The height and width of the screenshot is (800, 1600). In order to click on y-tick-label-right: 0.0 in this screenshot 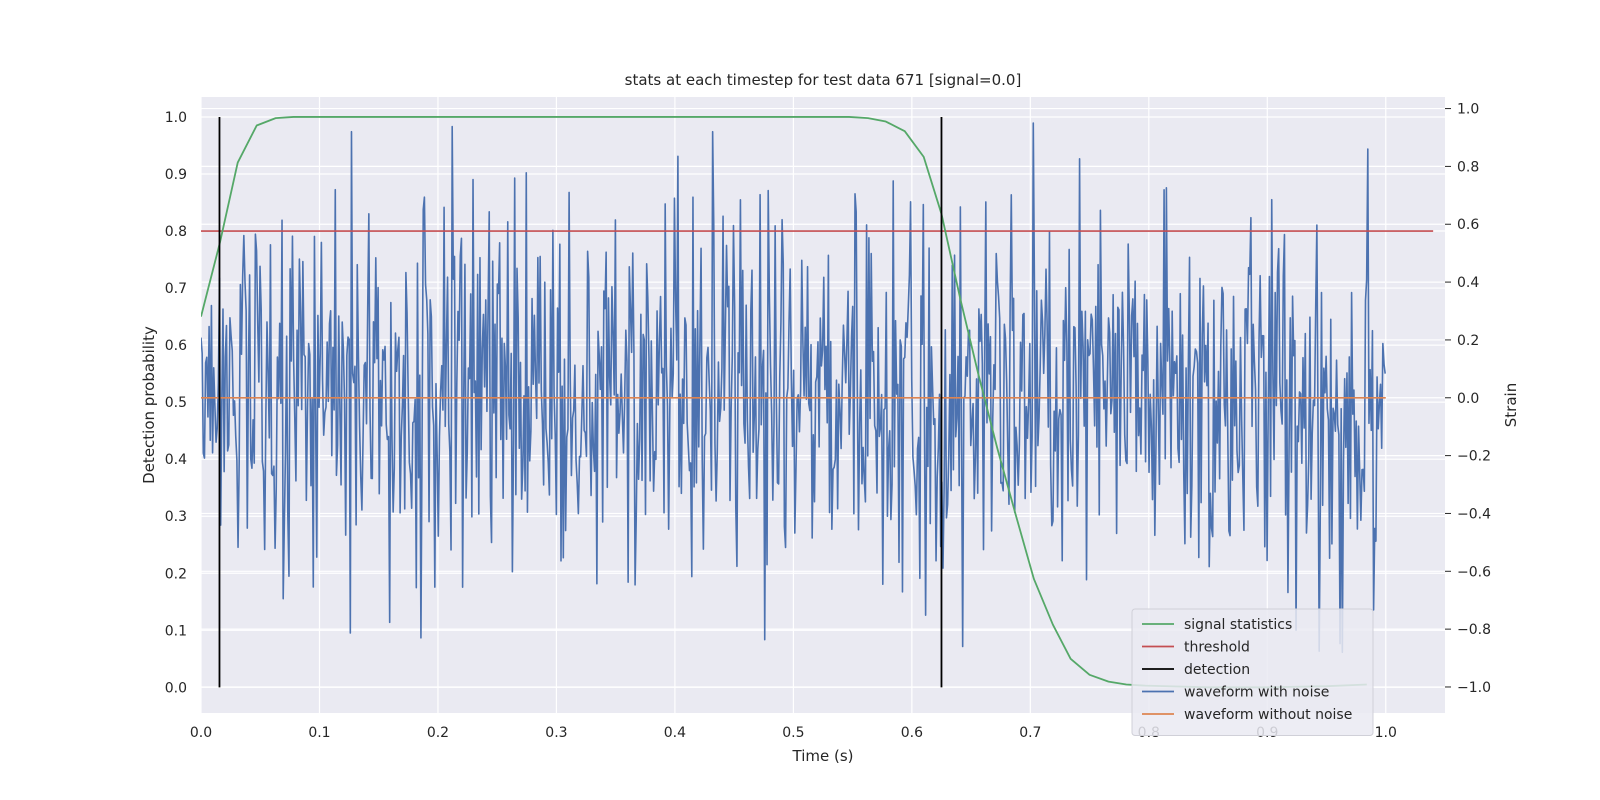, I will do `click(1468, 399)`.